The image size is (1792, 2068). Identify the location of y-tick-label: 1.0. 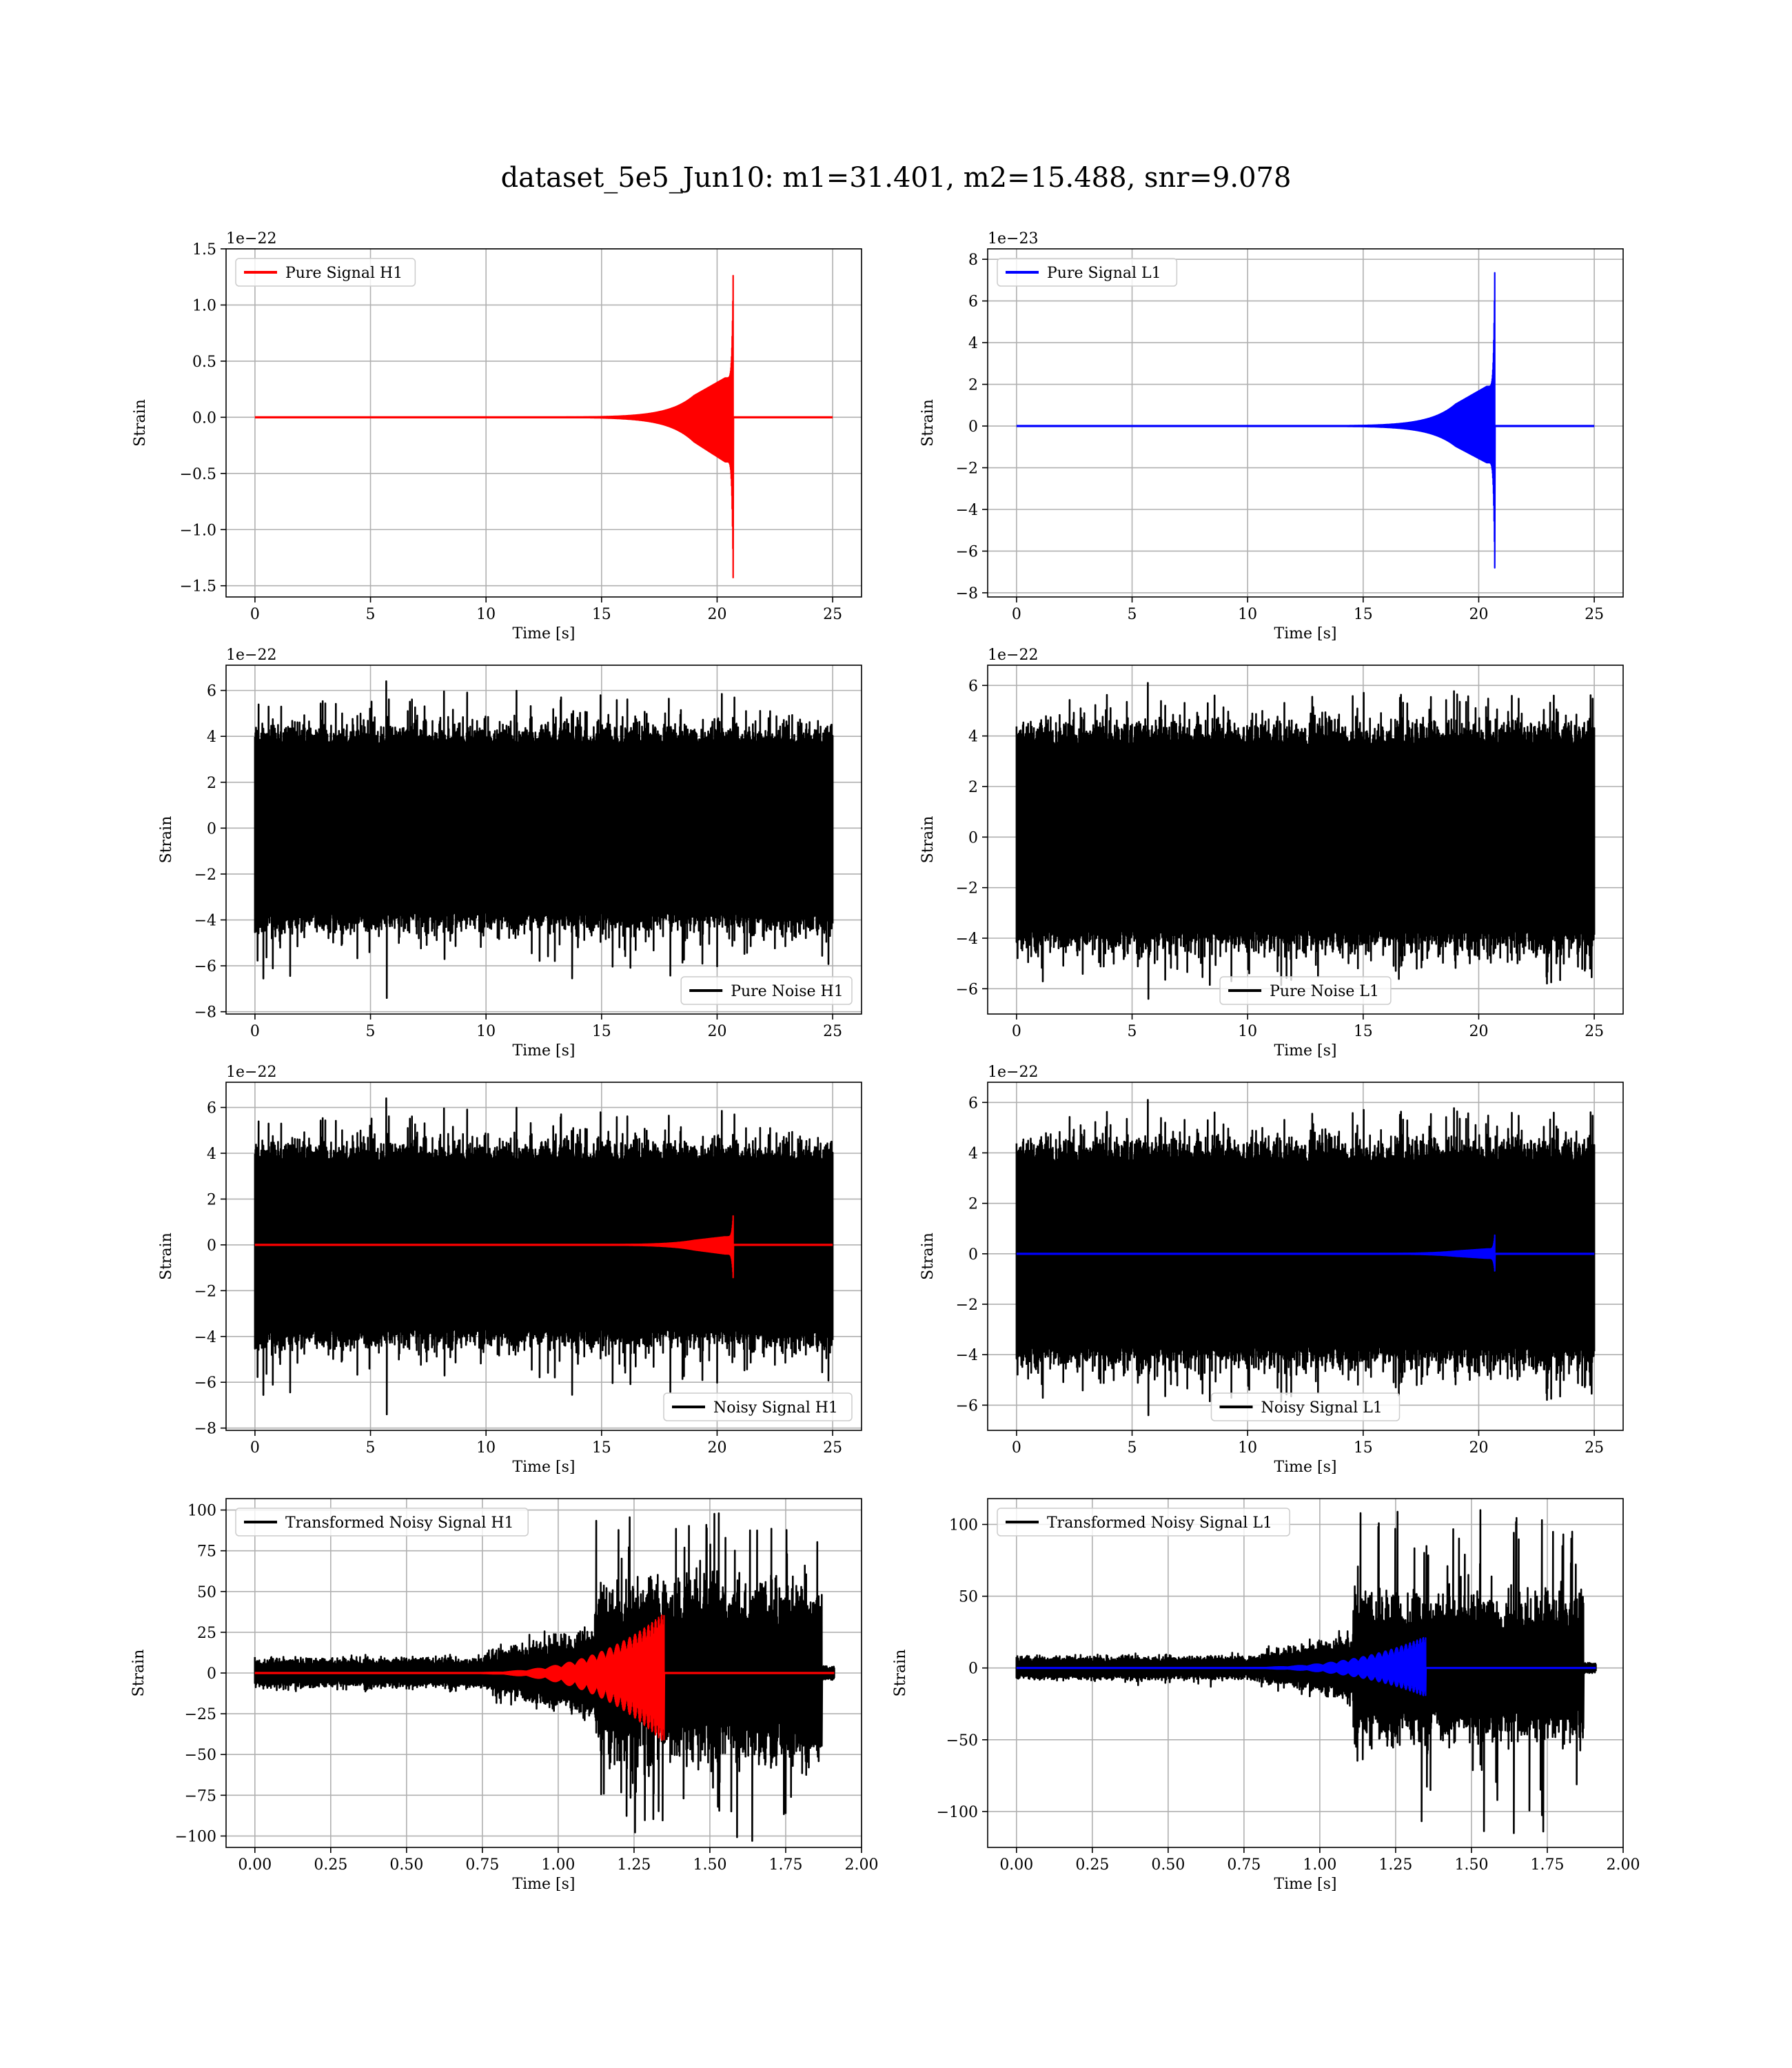
(204, 305).